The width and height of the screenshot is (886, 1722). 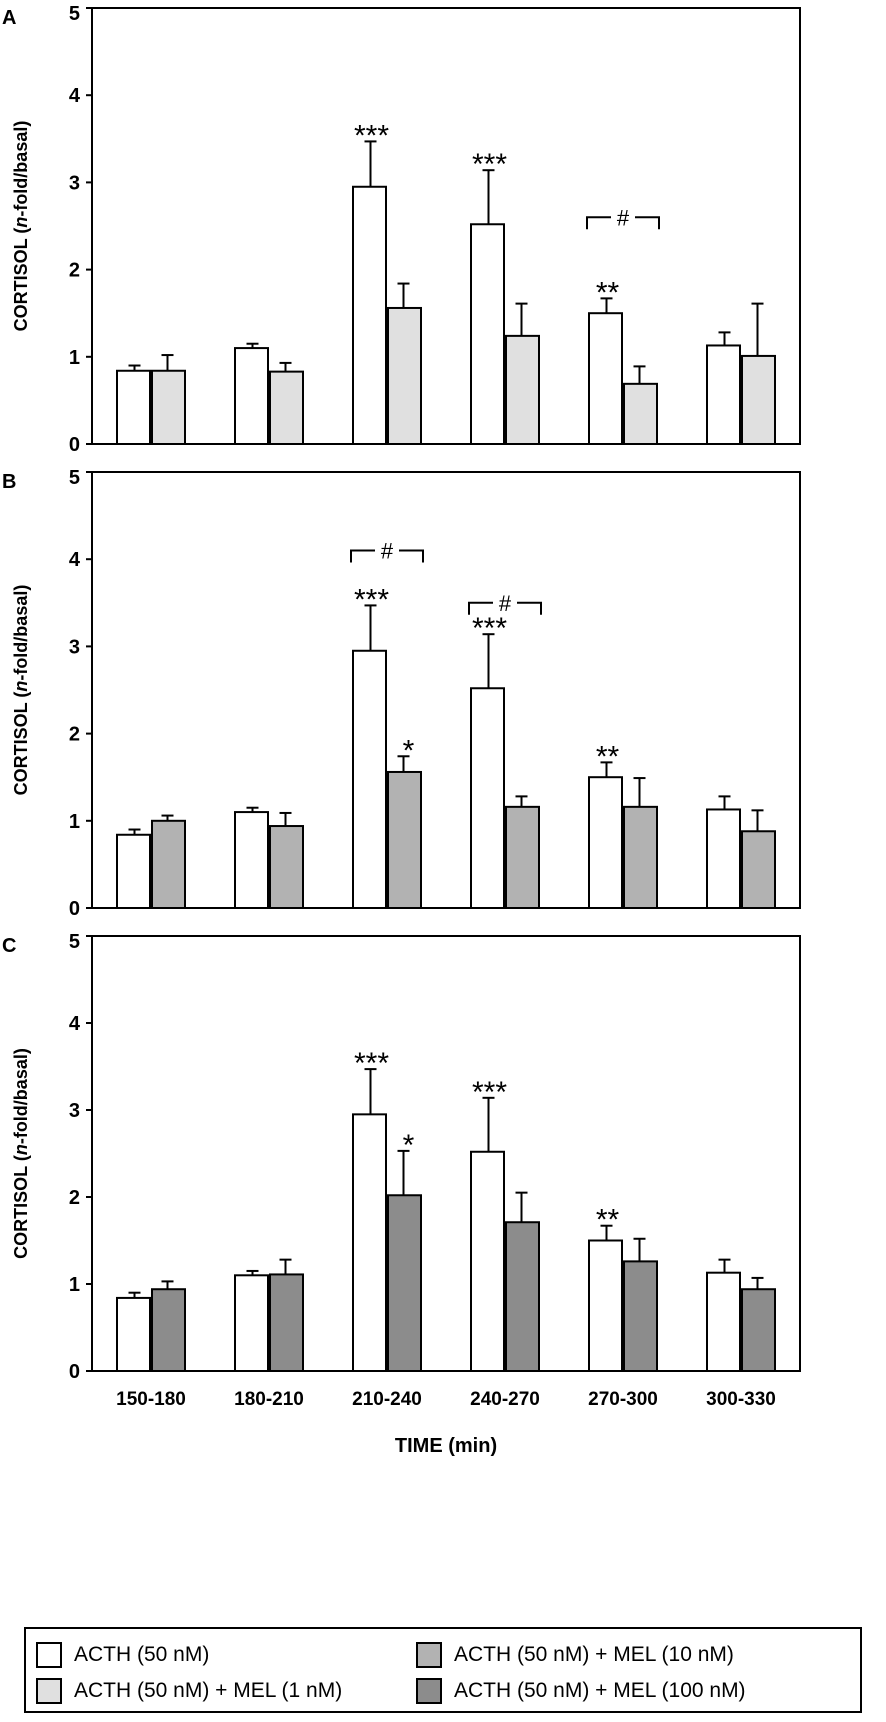 What do you see at coordinates (387, 1399) in the screenshot?
I see `x-tick-label: 210-240` at bounding box center [387, 1399].